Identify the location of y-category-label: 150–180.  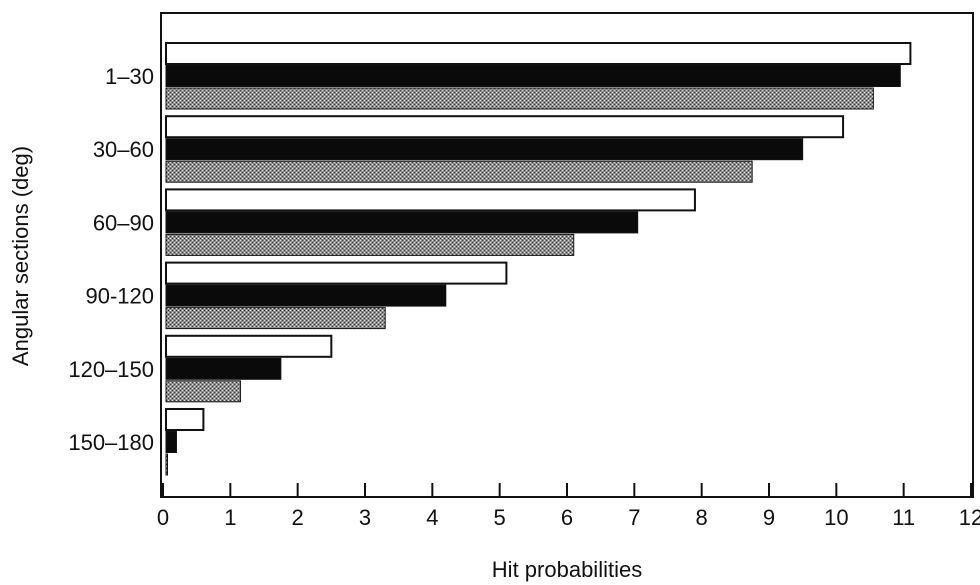
(111, 442).